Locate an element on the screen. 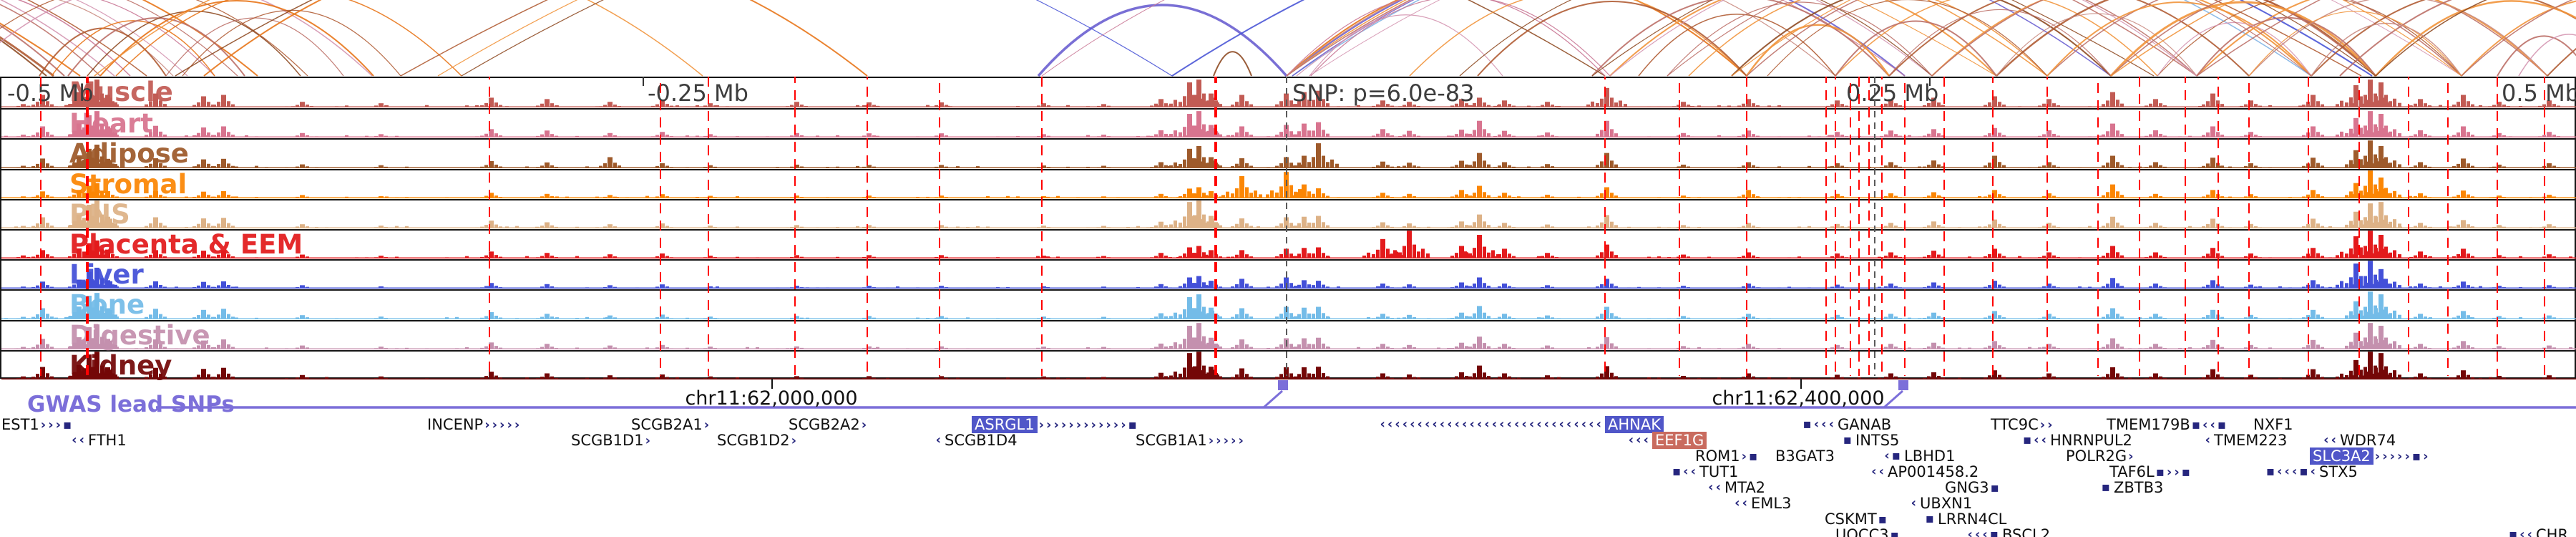  gene-label: INTS5 is located at coordinates (1877, 440).